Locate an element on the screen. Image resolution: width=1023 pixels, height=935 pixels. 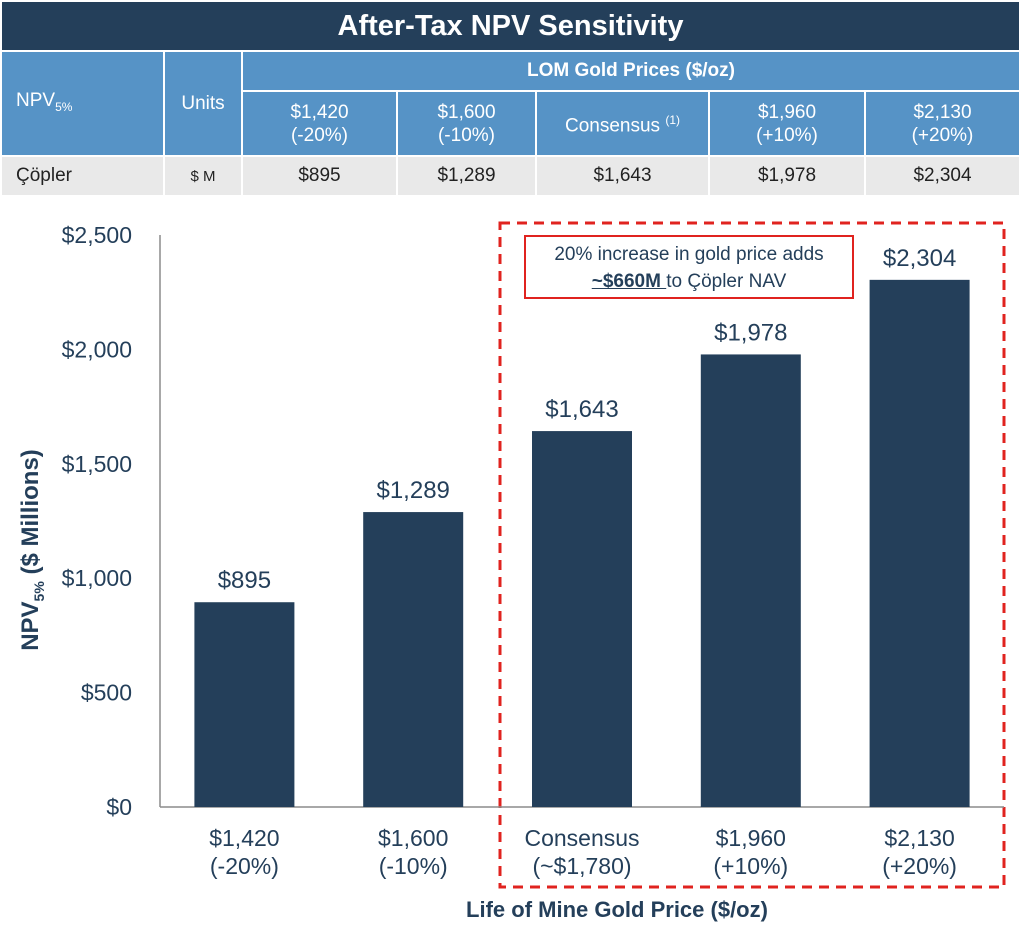
price-col-header-consensus: Consensus (1) is located at coordinates (622, 123).